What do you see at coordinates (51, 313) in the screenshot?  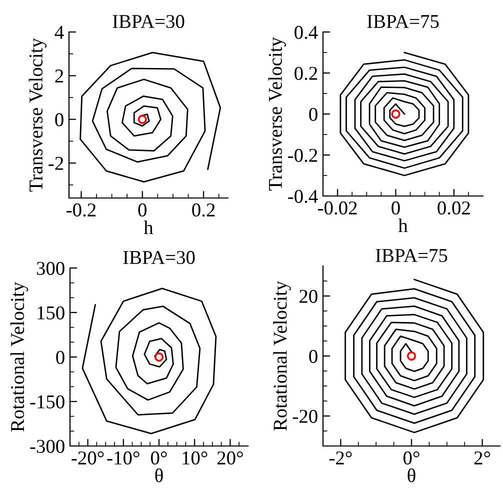 I see `y-tick-label: 150` at bounding box center [51, 313].